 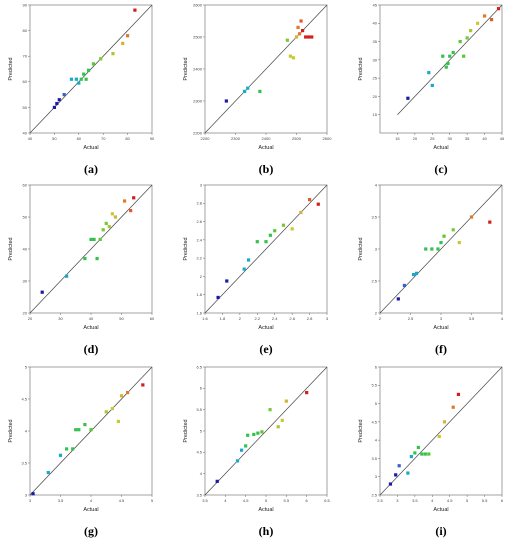 What do you see at coordinates (199, 221) in the screenshot?
I see `y-tick-label: 2.6` at bounding box center [199, 221].